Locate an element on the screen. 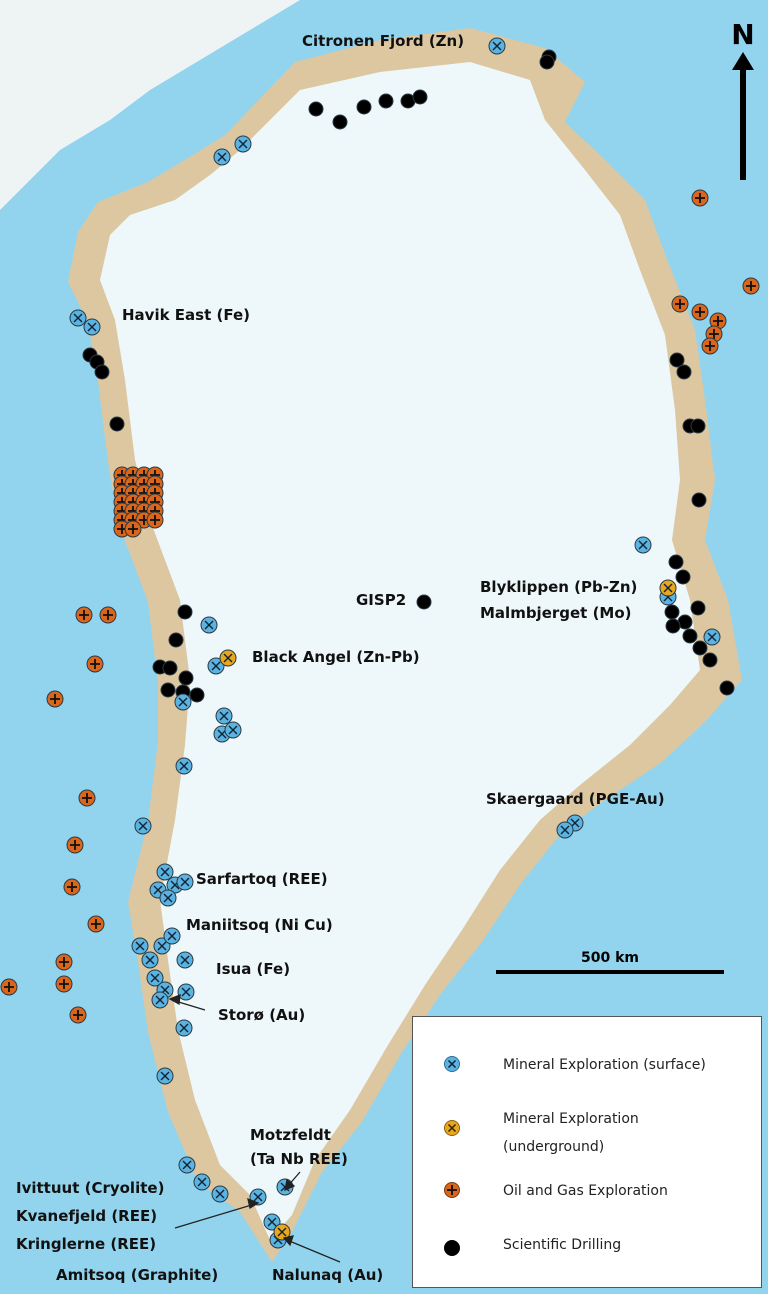 The image size is (768, 1294). legend-label-line2: (underground) is located at coordinates (554, 1147).